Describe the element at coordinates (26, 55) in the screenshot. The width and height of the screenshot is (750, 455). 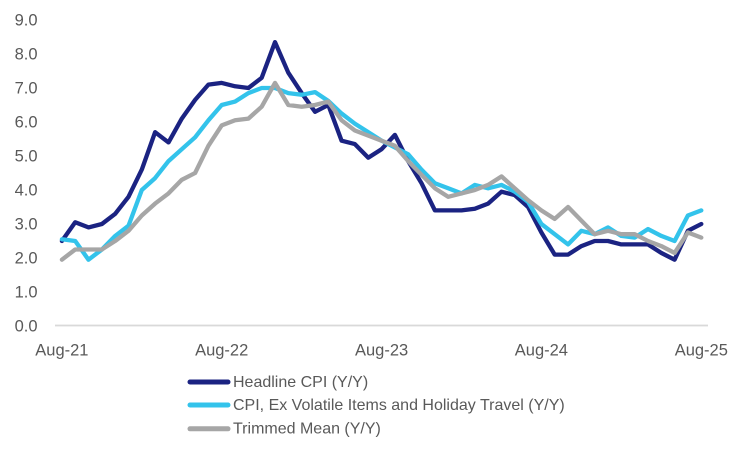
I see `svg-text: 8.0` at that location.